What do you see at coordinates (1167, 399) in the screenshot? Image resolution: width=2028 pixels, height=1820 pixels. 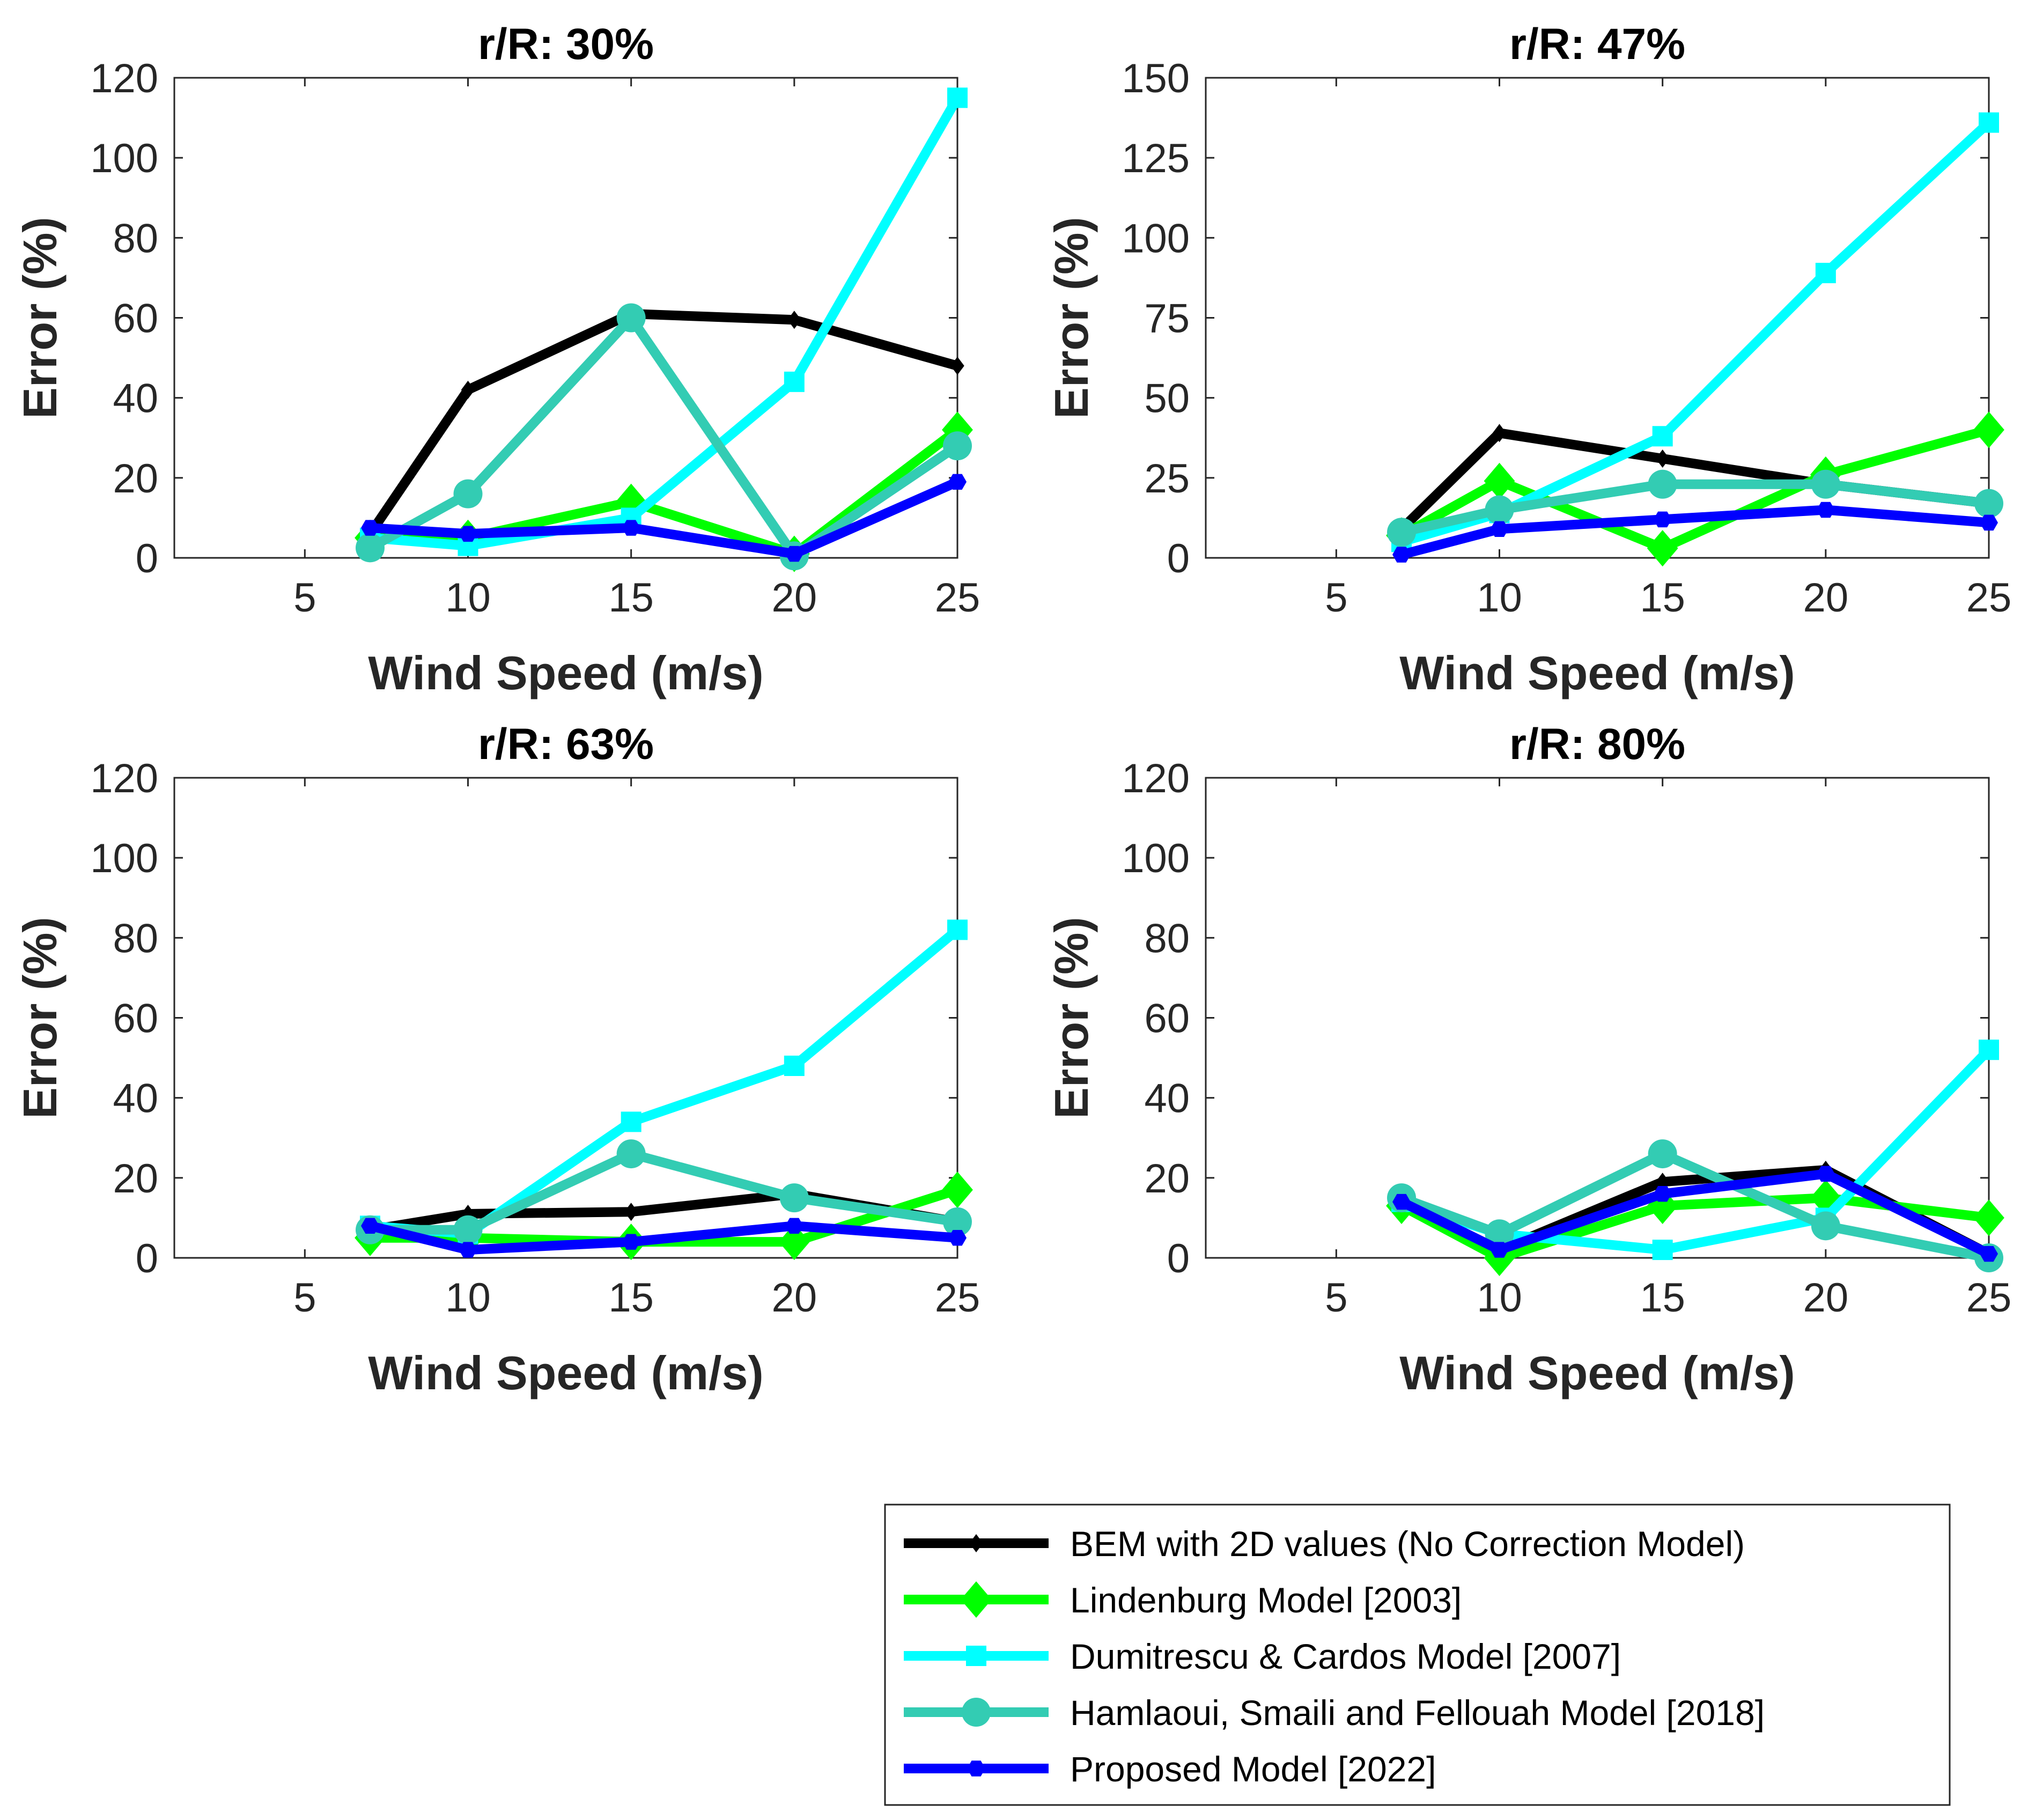 I see `y-tick-label: 50` at bounding box center [1167, 399].